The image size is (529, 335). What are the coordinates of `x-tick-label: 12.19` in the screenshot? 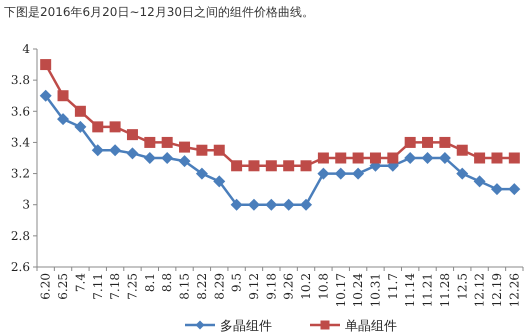 It's located at (497, 290).